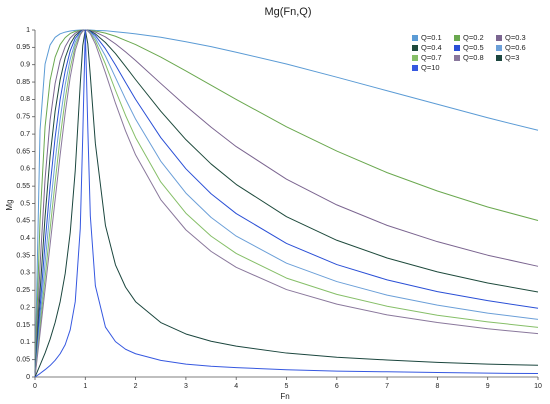 Image resolution: width=550 pixels, height=404 pixels. What do you see at coordinates (287, 386) in the screenshot?
I see `x-tick-label: 5` at bounding box center [287, 386].